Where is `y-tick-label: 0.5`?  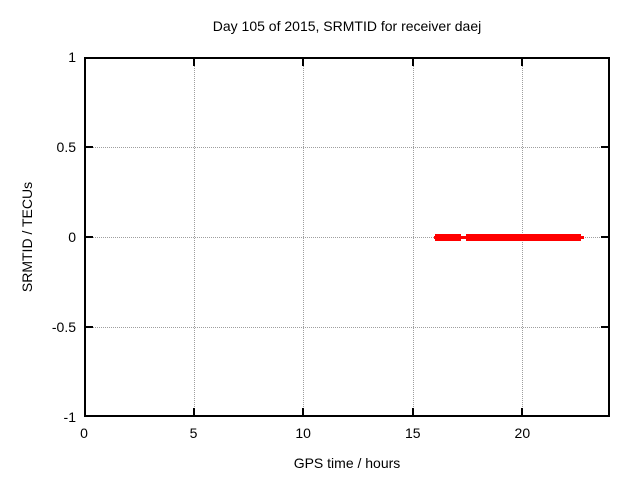
y-tick-label: 0.5 is located at coordinates (66, 147).